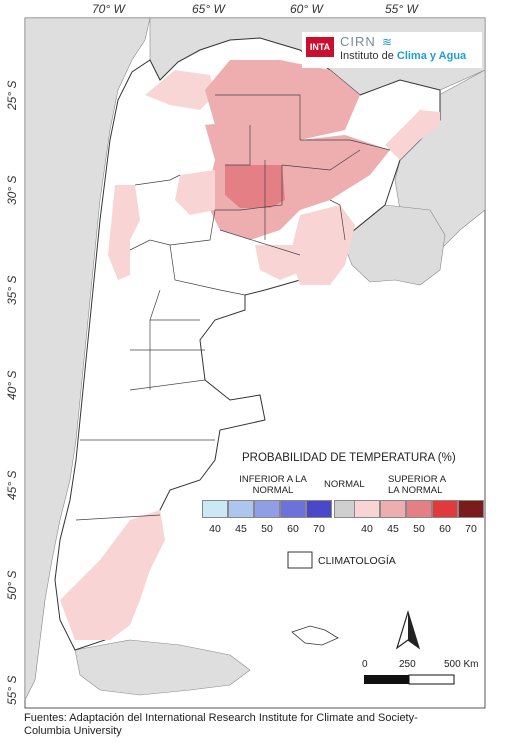 The width and height of the screenshot is (510, 742). What do you see at coordinates (461, 664) in the screenshot?
I see `scale-label: 500 Km` at bounding box center [461, 664].